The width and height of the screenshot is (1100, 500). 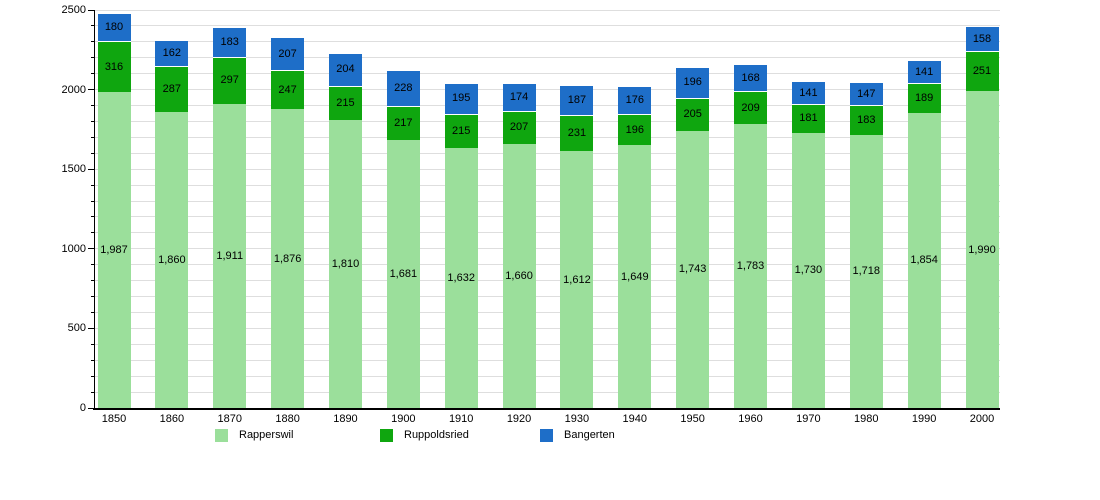 What do you see at coordinates (221, 435) in the screenshot?
I see `legend-swatch-rapperswil` at bounding box center [221, 435].